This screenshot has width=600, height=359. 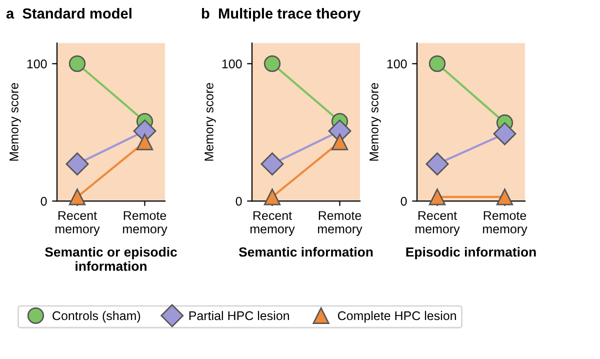 What do you see at coordinates (471, 253) in the screenshot?
I see `x-axis-title: Episodic information` at bounding box center [471, 253].